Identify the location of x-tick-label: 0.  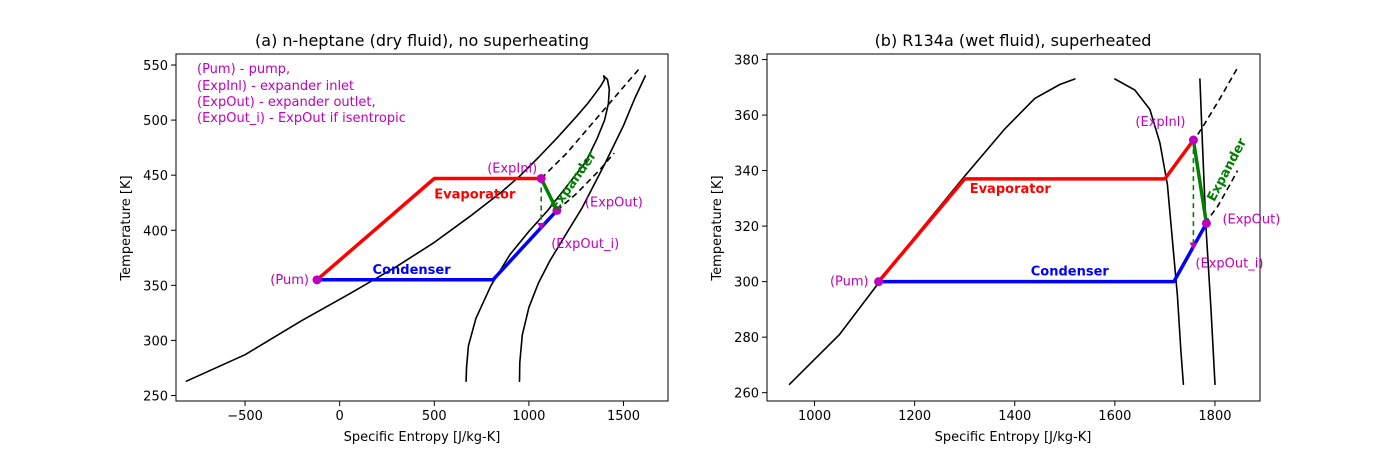
(340, 416).